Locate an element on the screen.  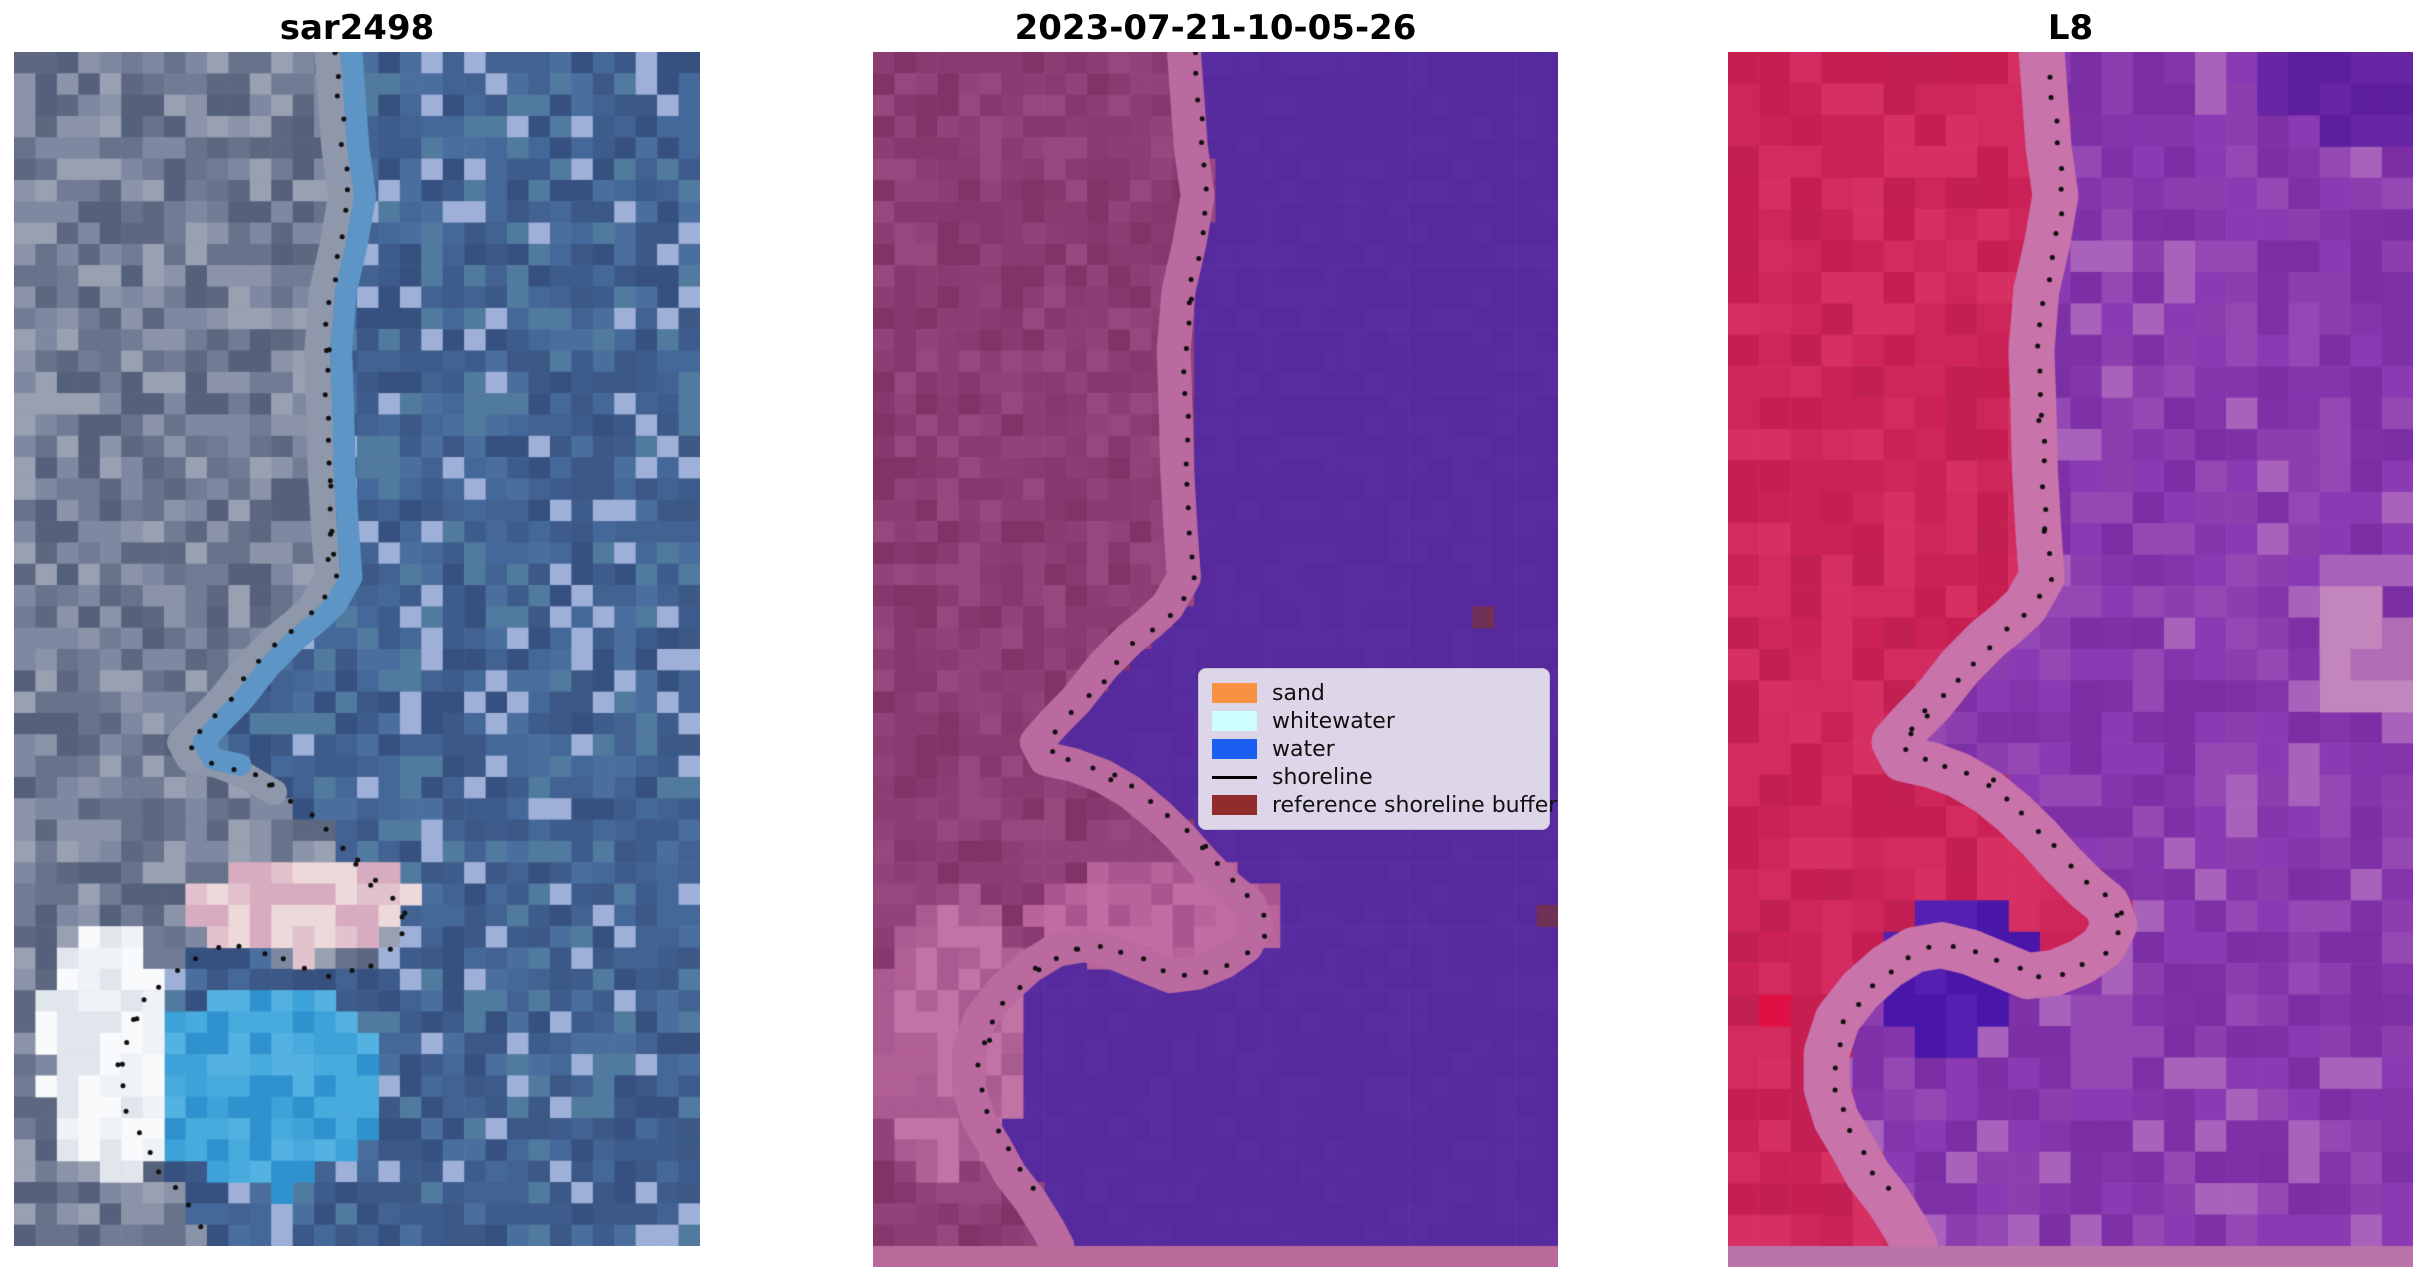
legend-row-water: water is located at coordinates (1374, 749).